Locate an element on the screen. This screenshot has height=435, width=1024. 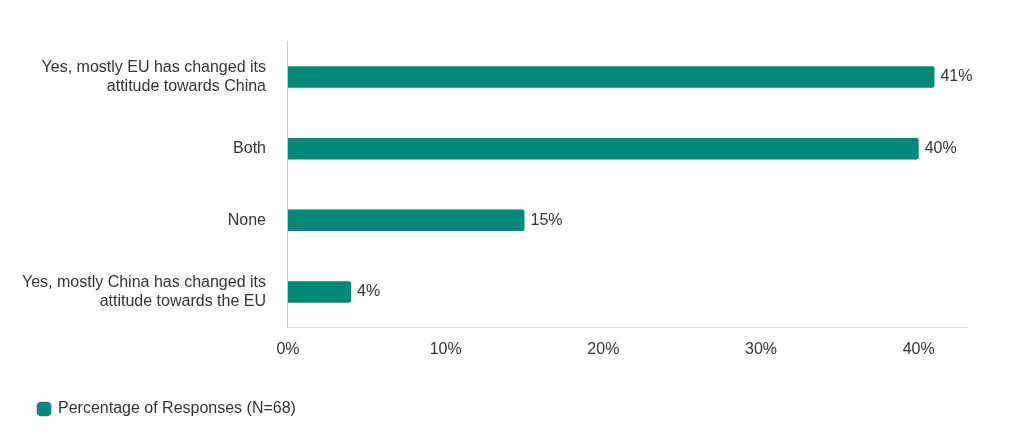
y-tick-label: None is located at coordinates (247, 219).